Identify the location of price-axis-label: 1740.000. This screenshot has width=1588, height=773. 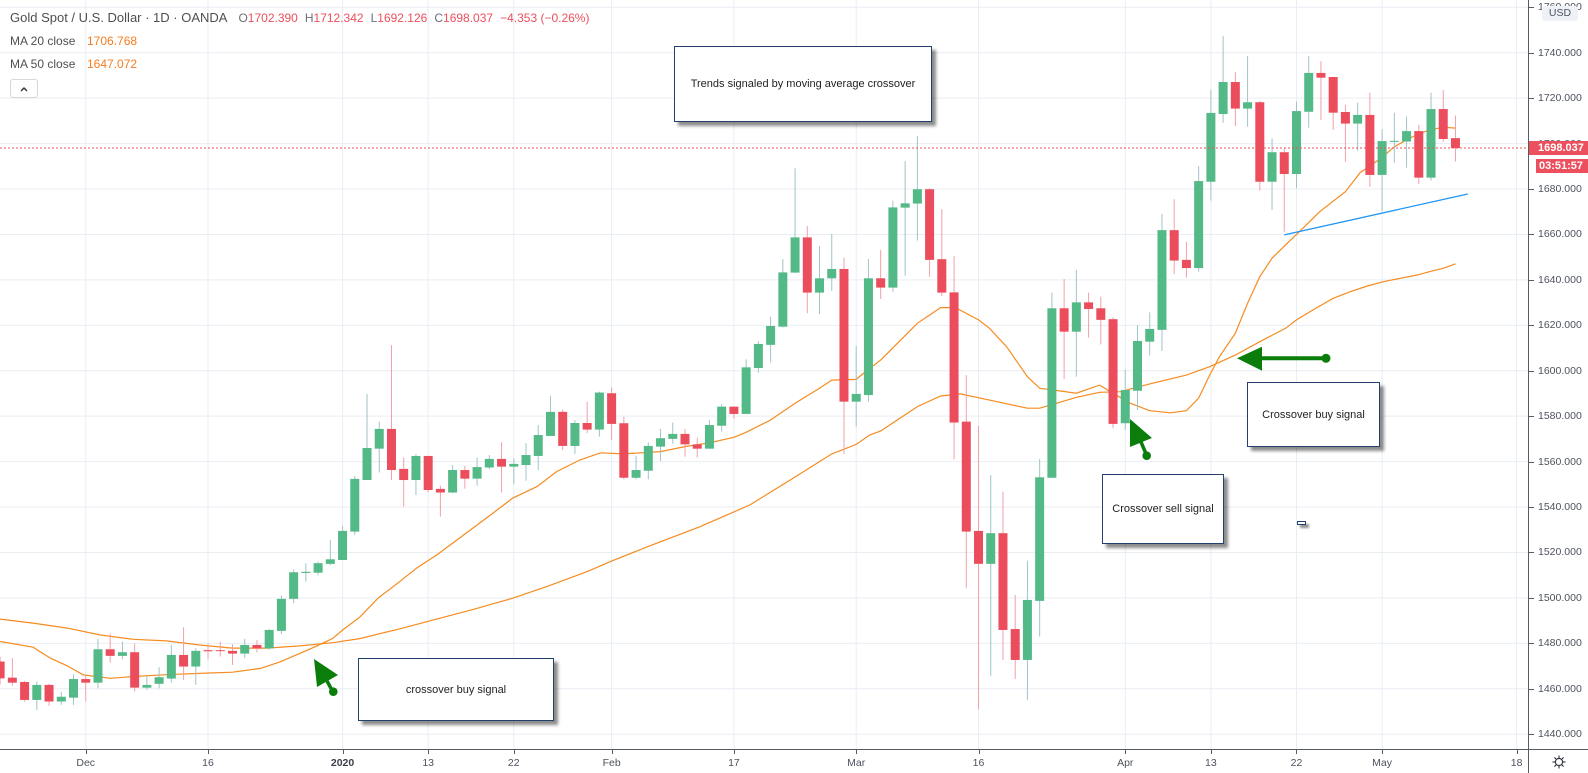
(1560, 52).